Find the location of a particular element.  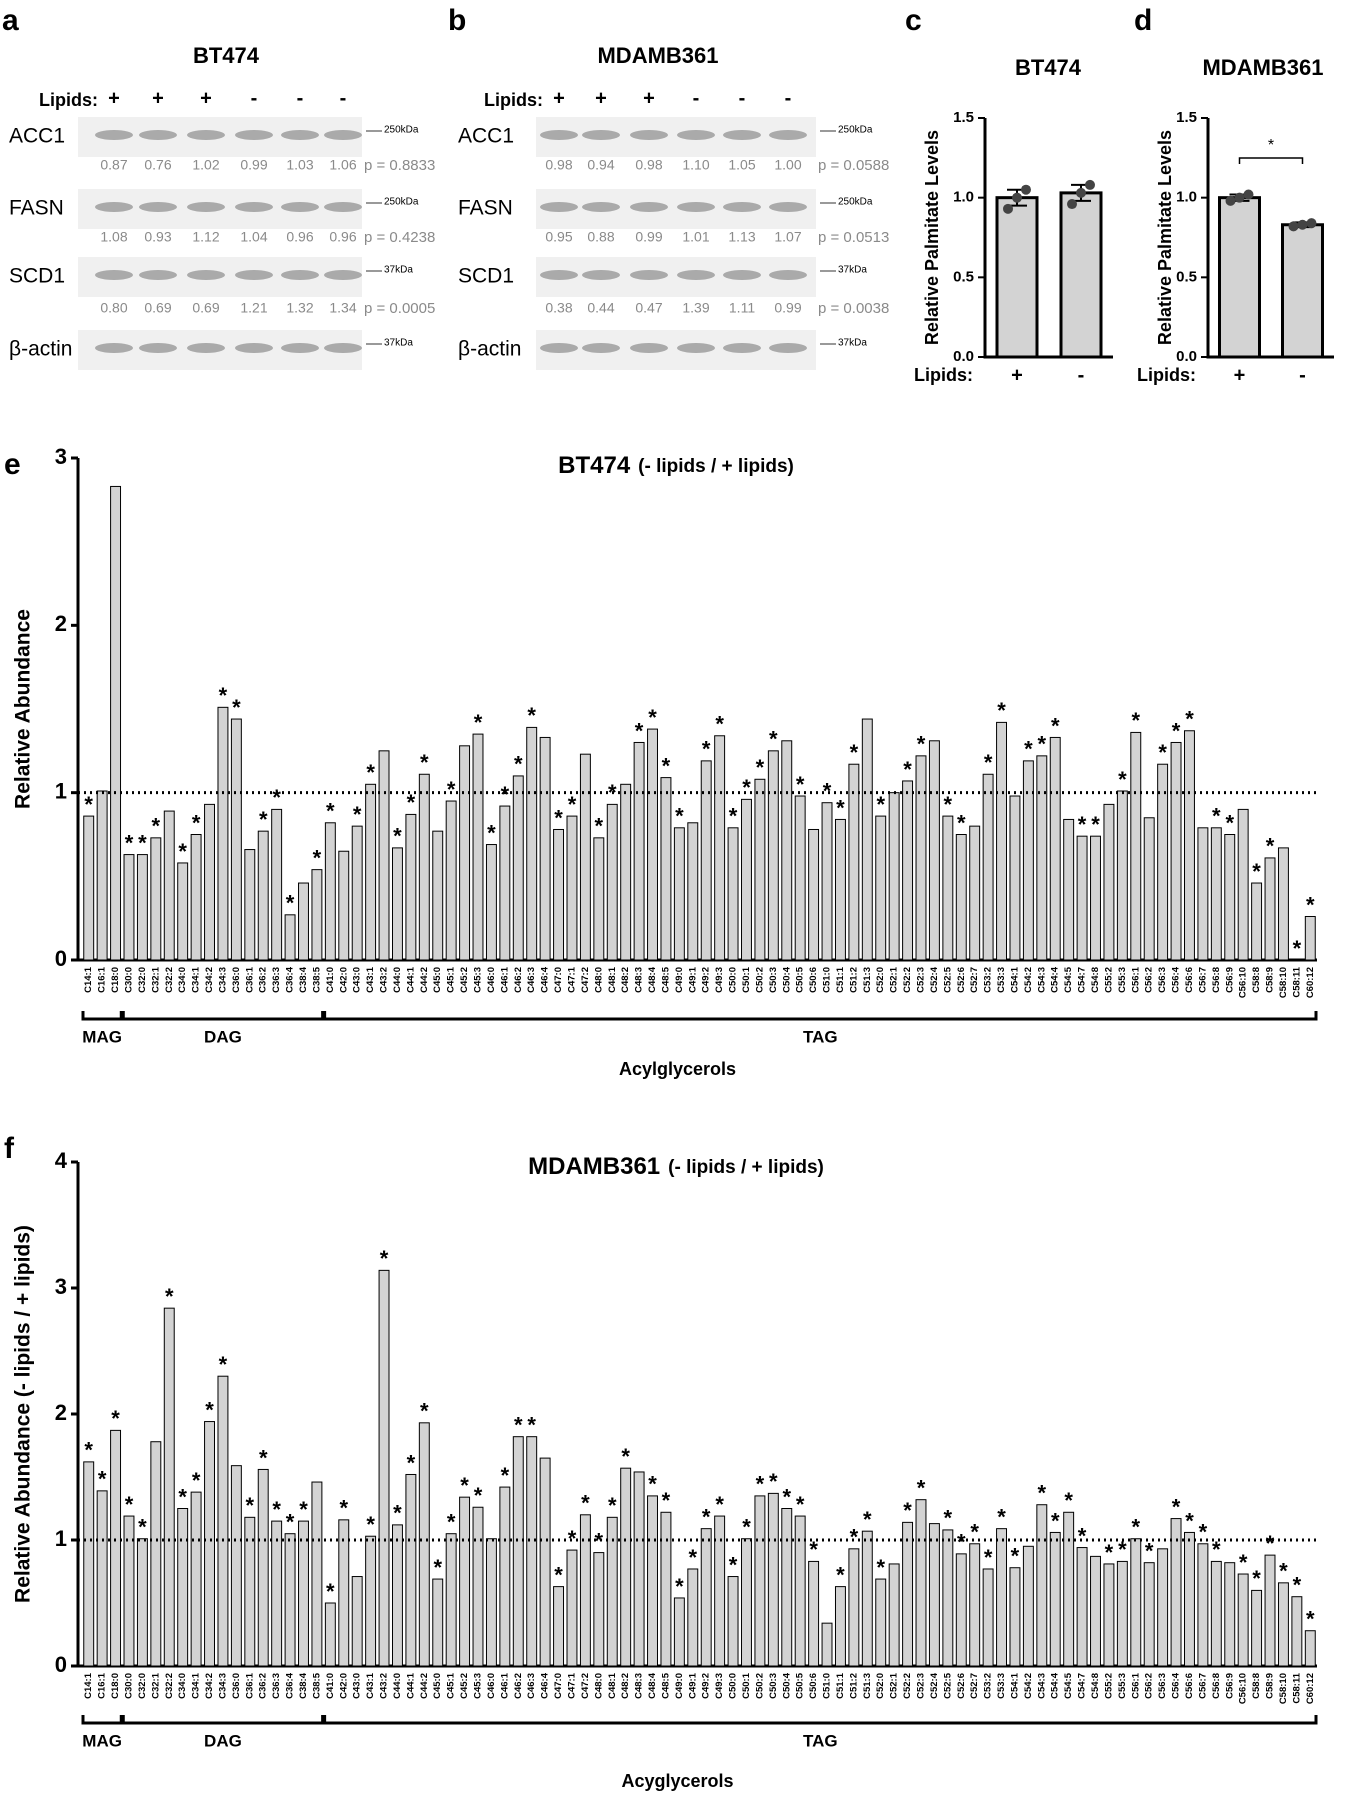

x-tick-label: C58:10 is located at coordinates (1283, 1688).